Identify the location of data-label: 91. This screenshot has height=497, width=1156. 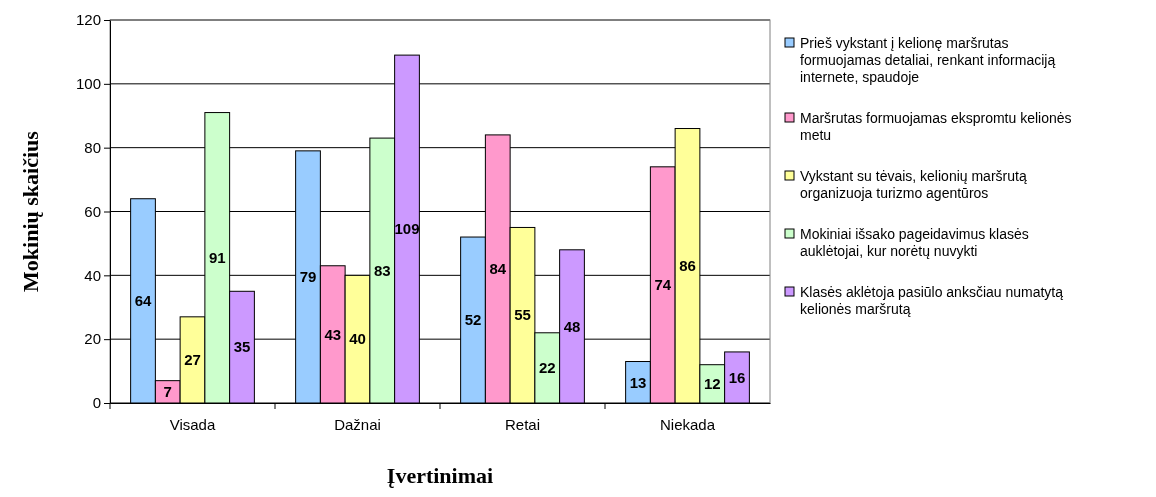
(217, 258).